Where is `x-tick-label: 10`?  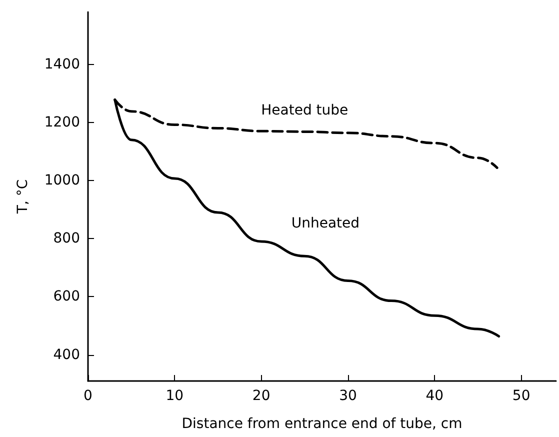 x-tick-label: 10 is located at coordinates (175, 396).